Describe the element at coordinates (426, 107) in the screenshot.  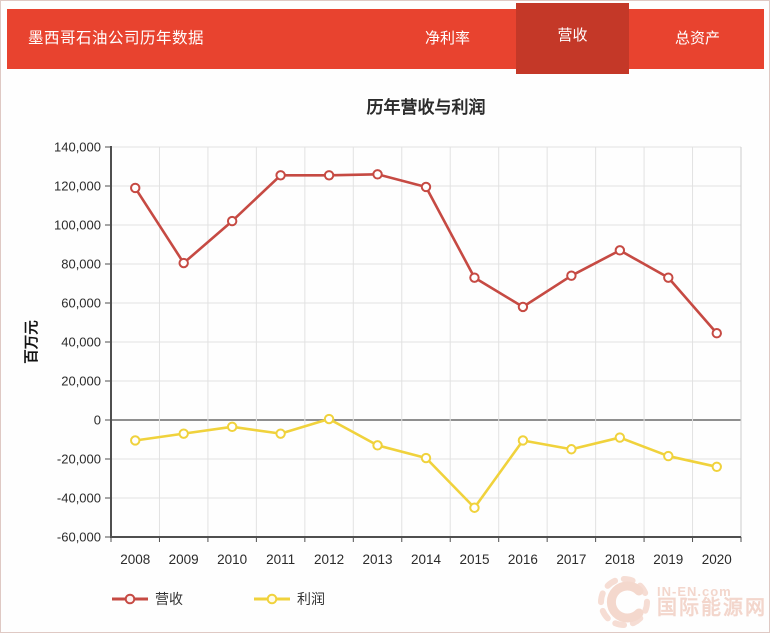
I see `chart-title: 历年营收与利润` at that location.